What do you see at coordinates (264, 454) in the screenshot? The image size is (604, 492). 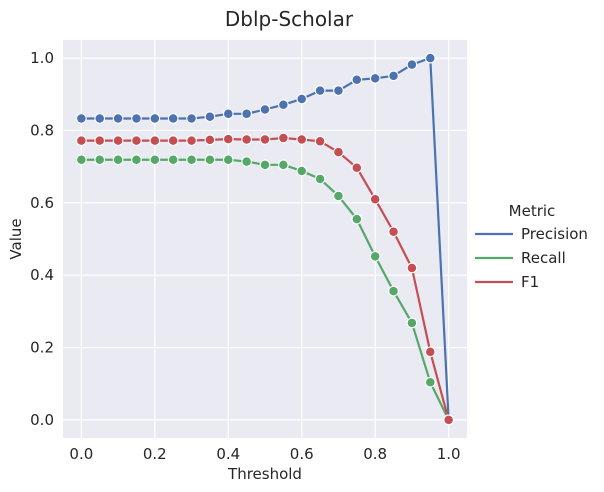 I see `x-tick-labels: 0.0 0.2 0.4 0.6 0.8 1.0` at bounding box center [264, 454].